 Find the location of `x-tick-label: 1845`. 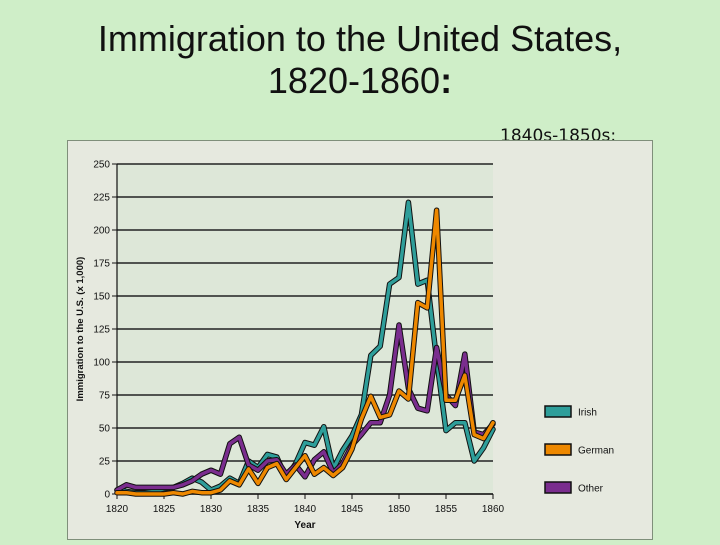

x-tick-label: 1845 is located at coordinates (352, 509).